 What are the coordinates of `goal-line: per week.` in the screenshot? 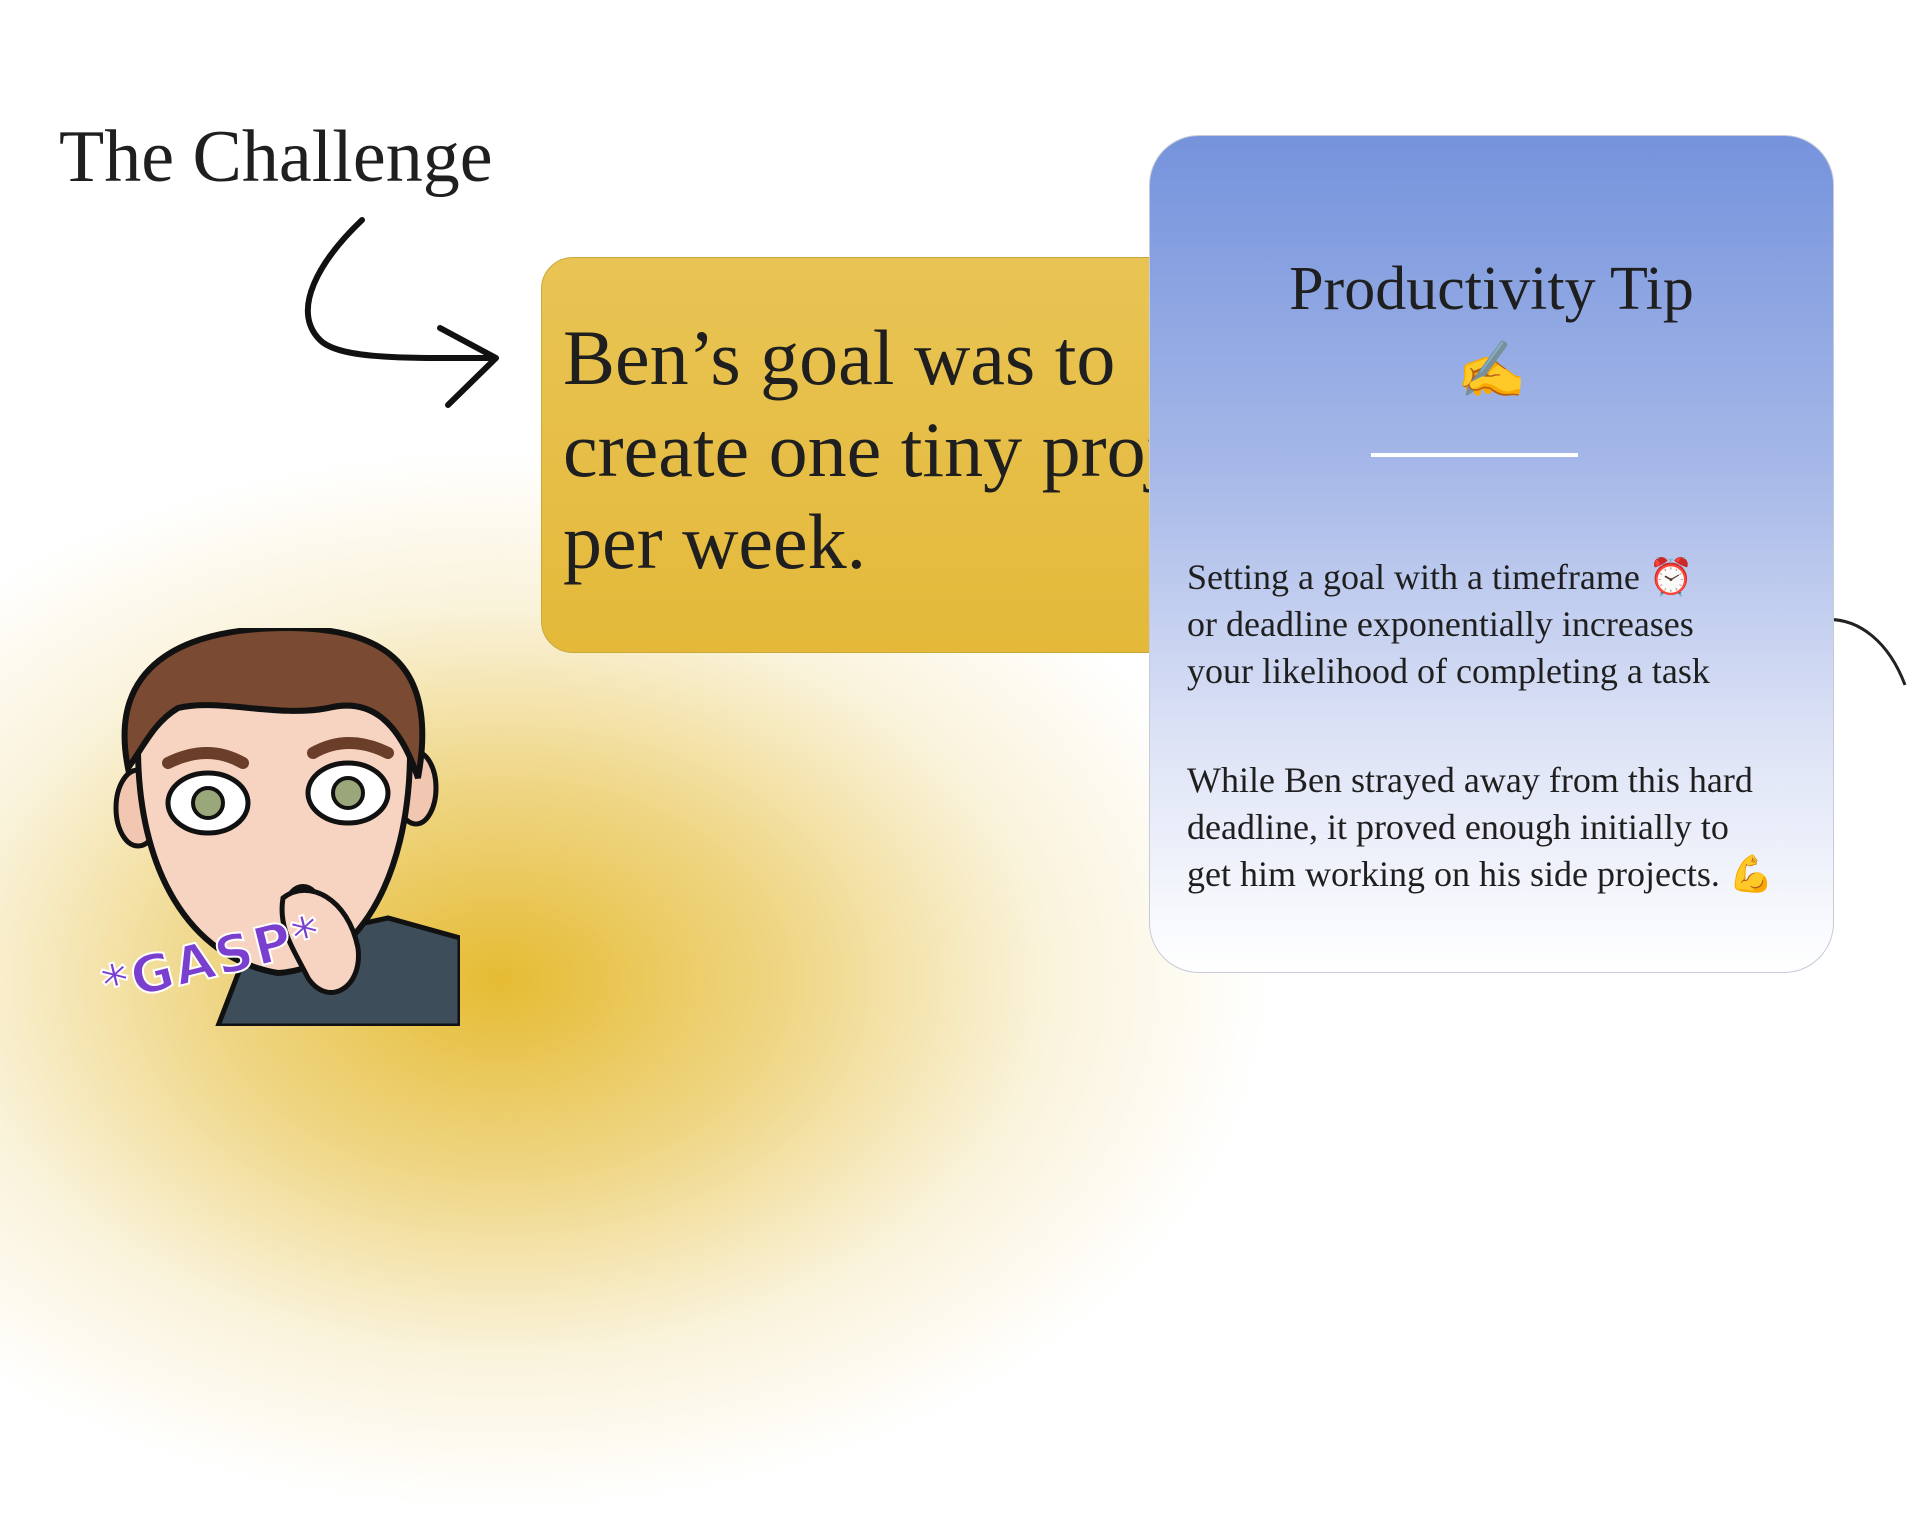 It's located at (715, 541).